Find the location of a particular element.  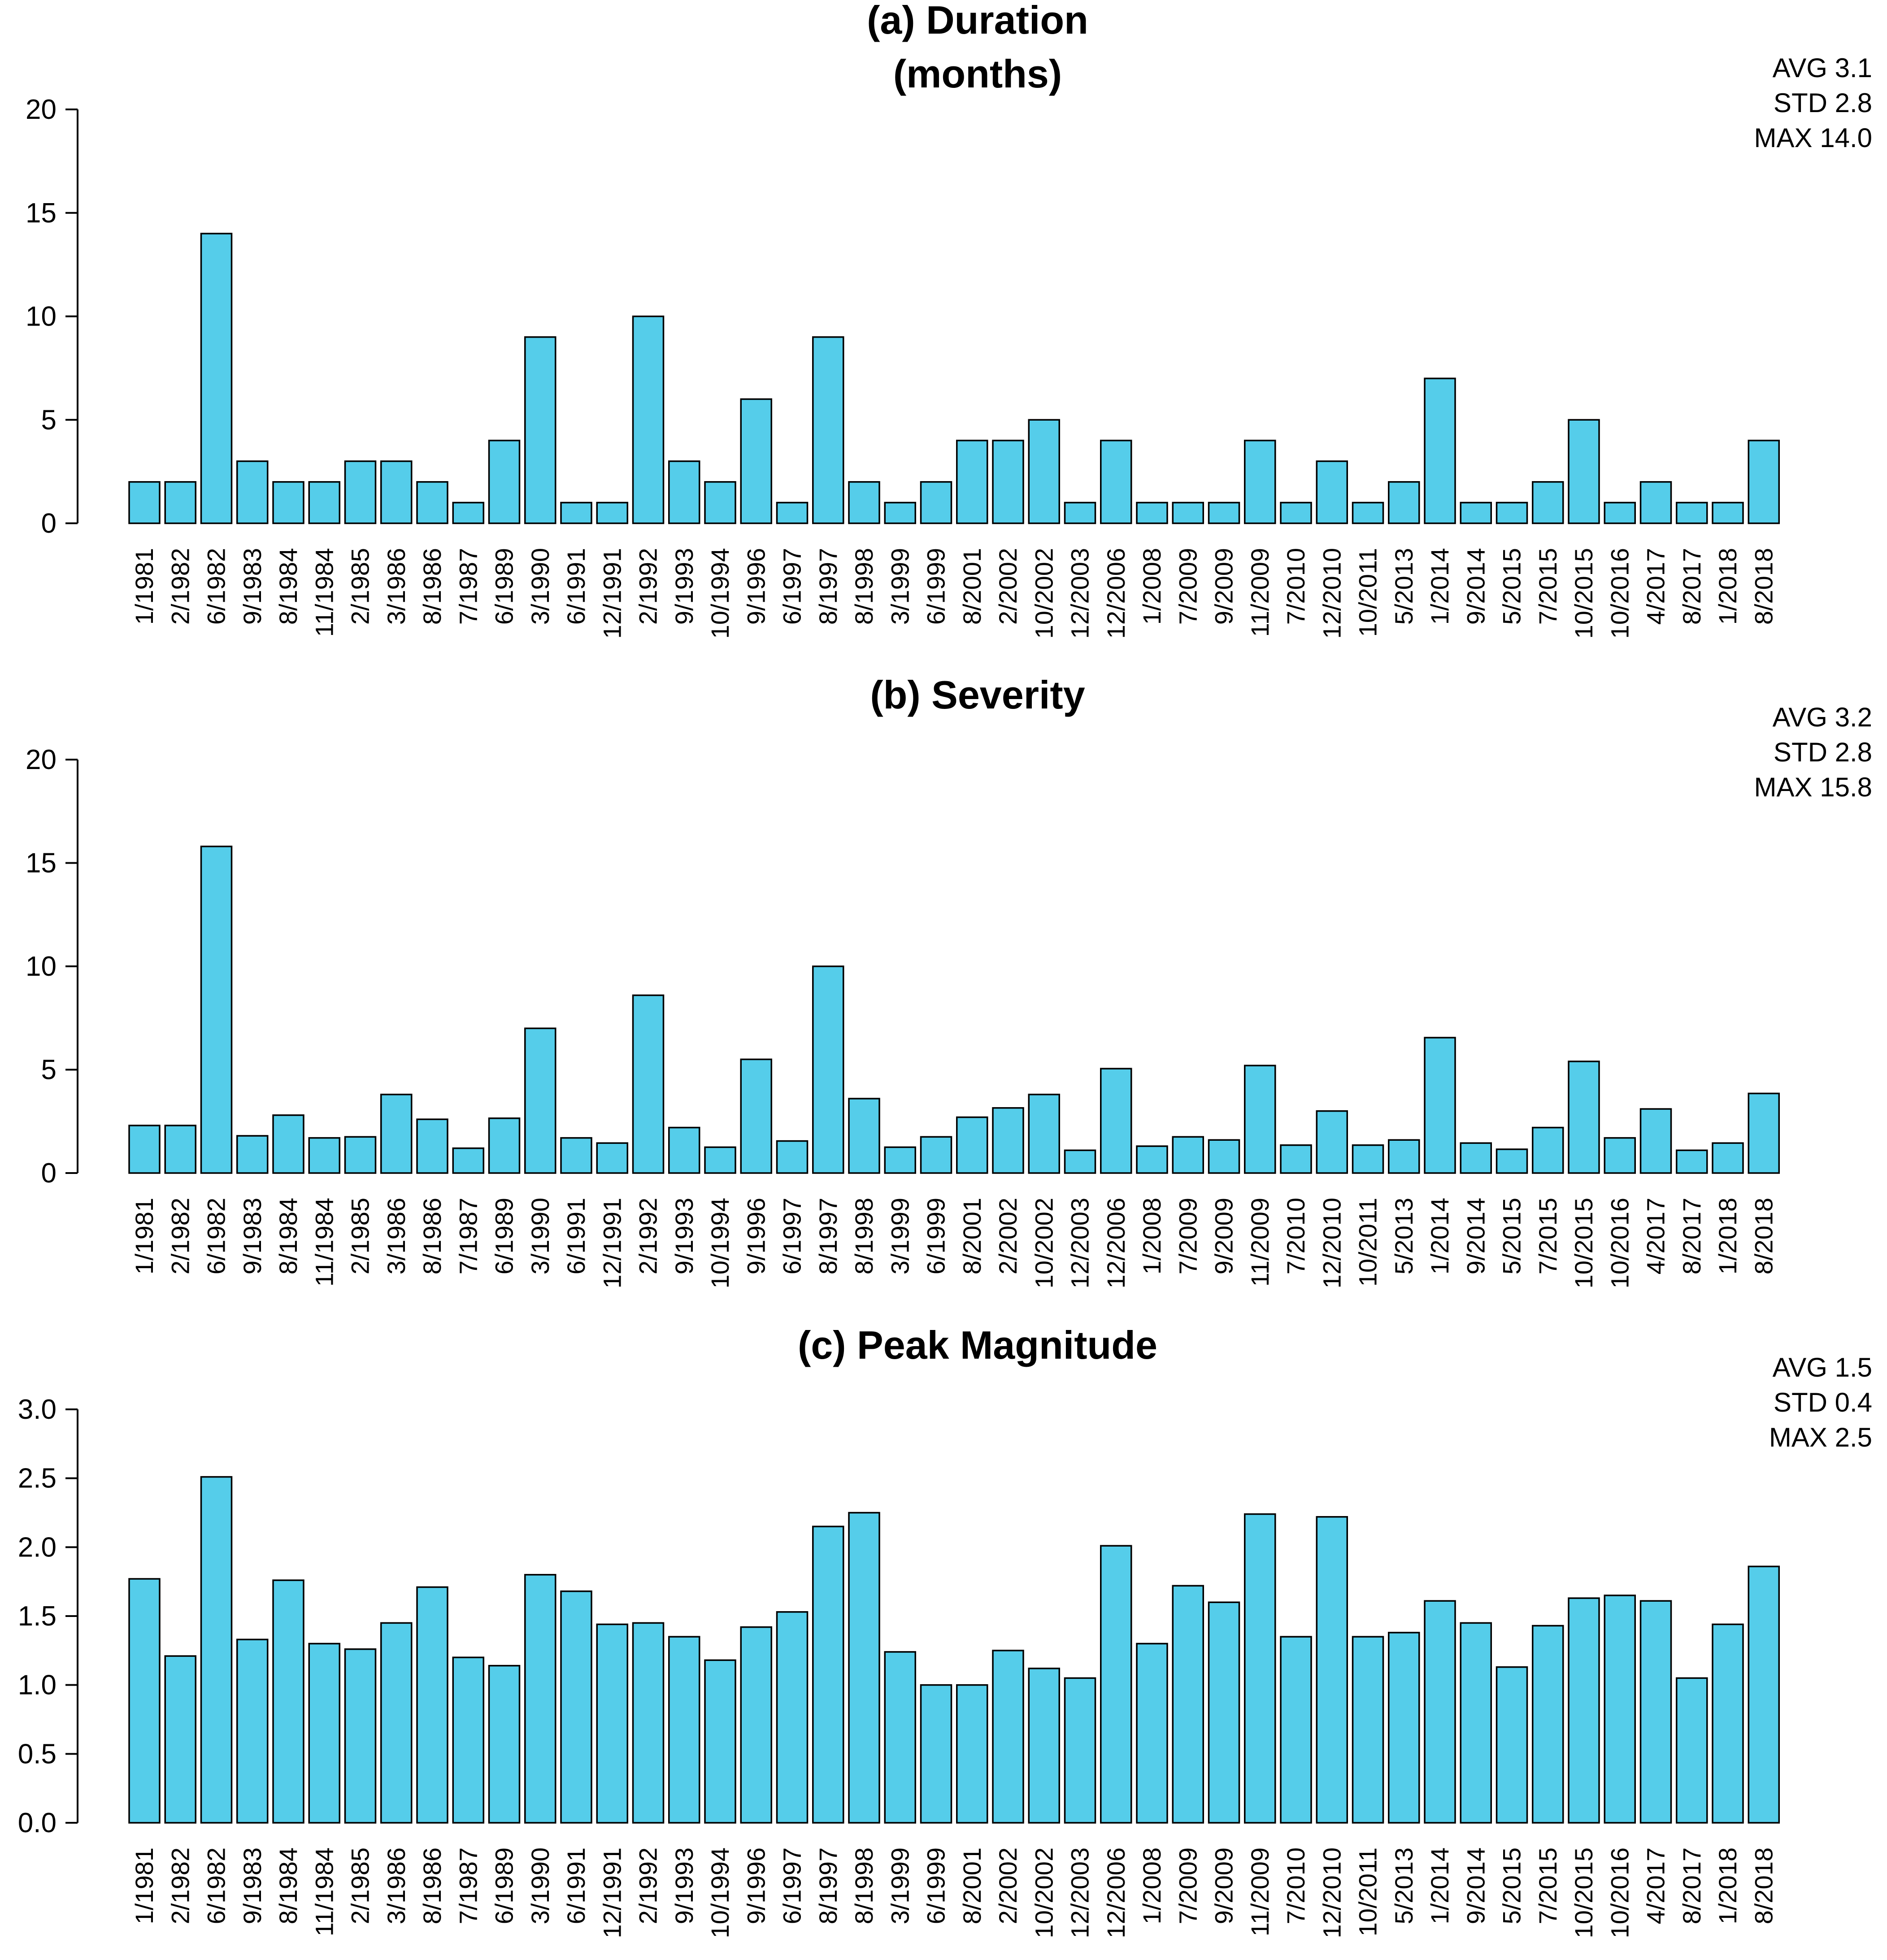

stat-label: MAX 15.8 is located at coordinates (1813, 787).